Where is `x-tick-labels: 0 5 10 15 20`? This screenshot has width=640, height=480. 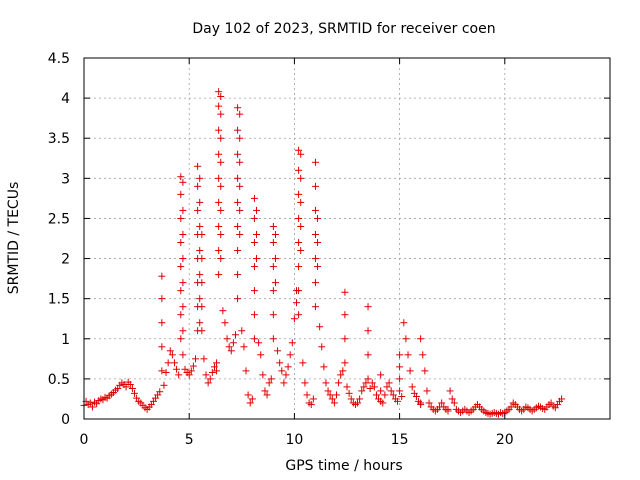 x-tick-labels: 0 5 10 15 20 is located at coordinates (297, 440).